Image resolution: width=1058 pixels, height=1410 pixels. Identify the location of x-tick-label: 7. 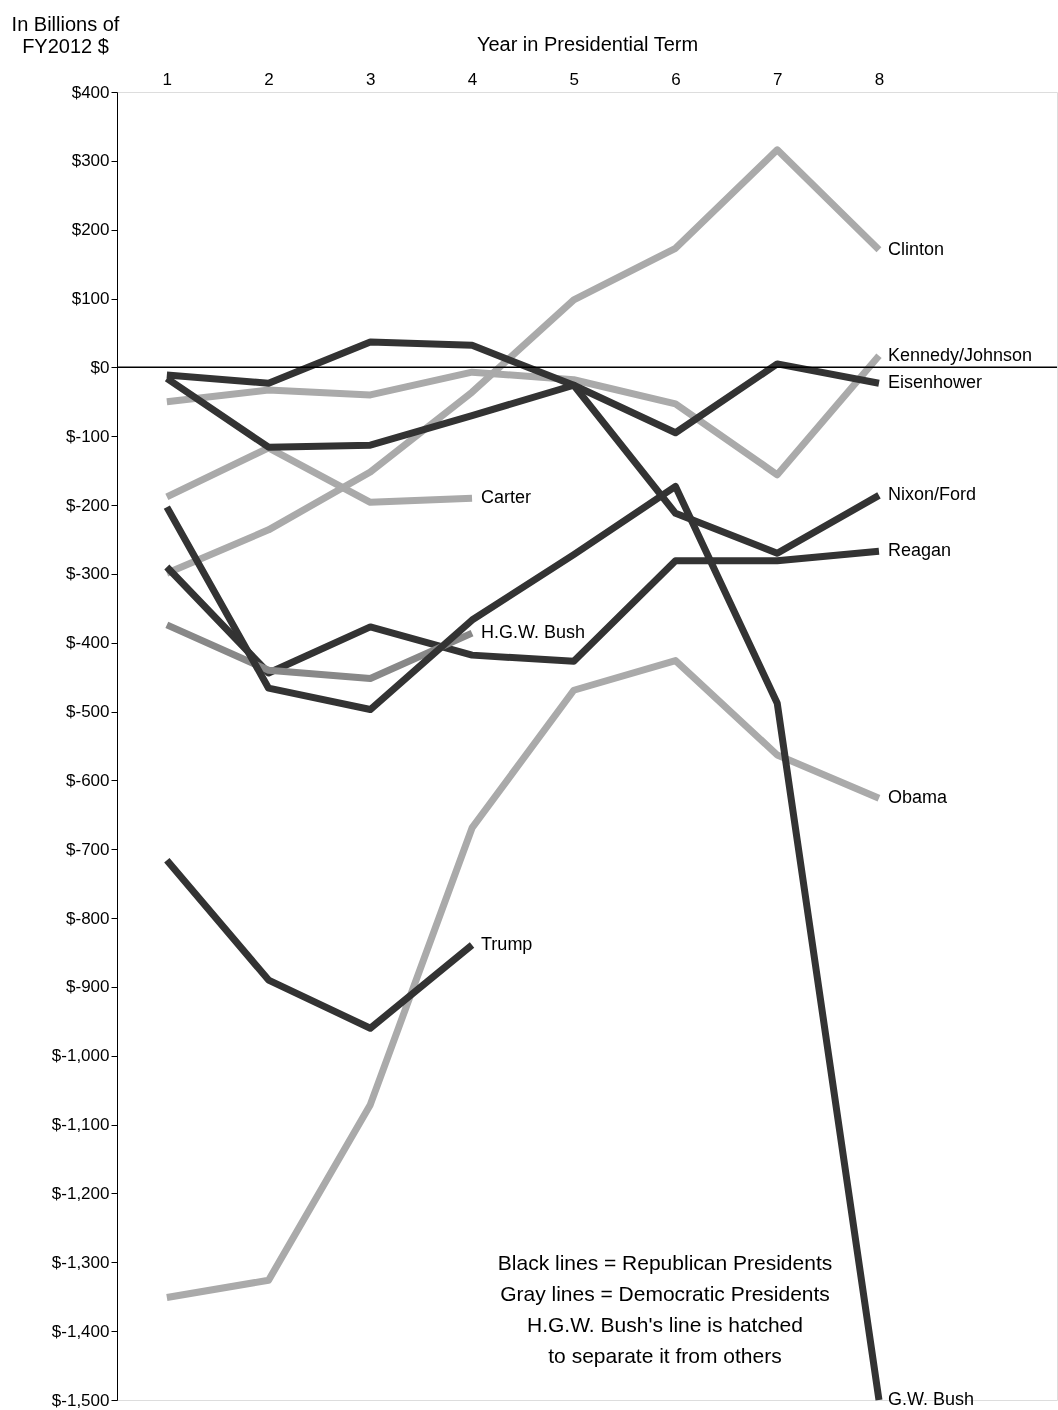
(778, 79).